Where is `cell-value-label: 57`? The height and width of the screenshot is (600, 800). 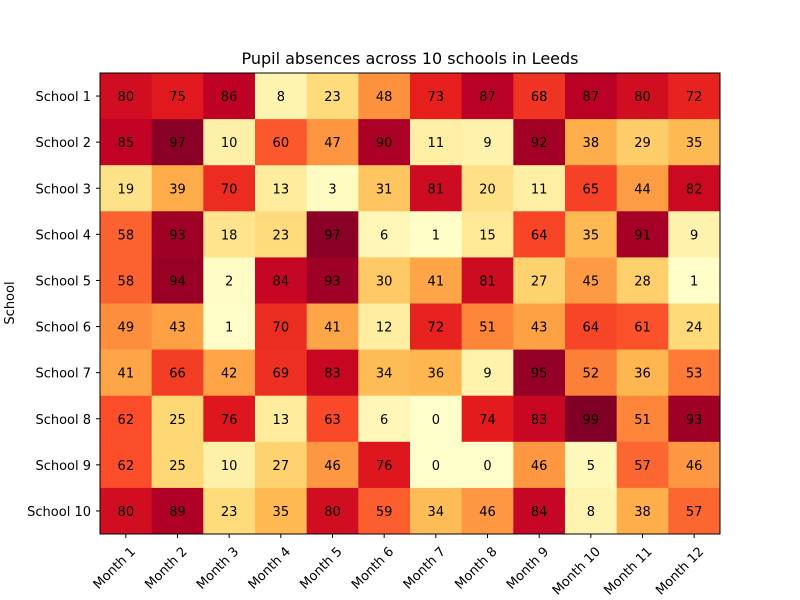 cell-value-label: 57 is located at coordinates (642, 466).